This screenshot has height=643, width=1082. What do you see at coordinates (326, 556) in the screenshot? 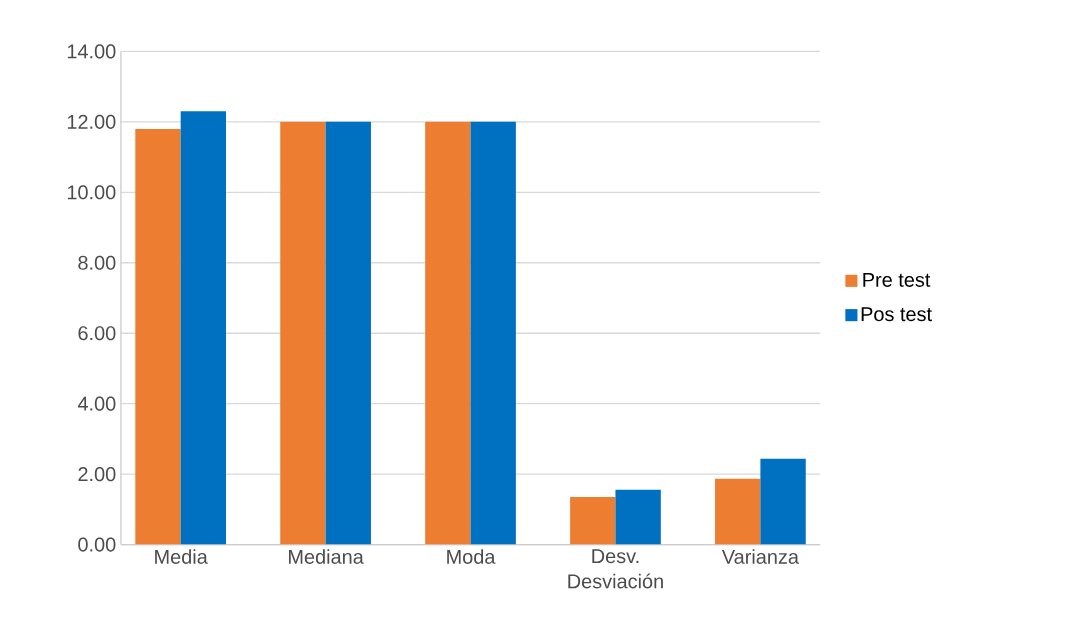
I see `x-tick-label: Mediana` at bounding box center [326, 556].